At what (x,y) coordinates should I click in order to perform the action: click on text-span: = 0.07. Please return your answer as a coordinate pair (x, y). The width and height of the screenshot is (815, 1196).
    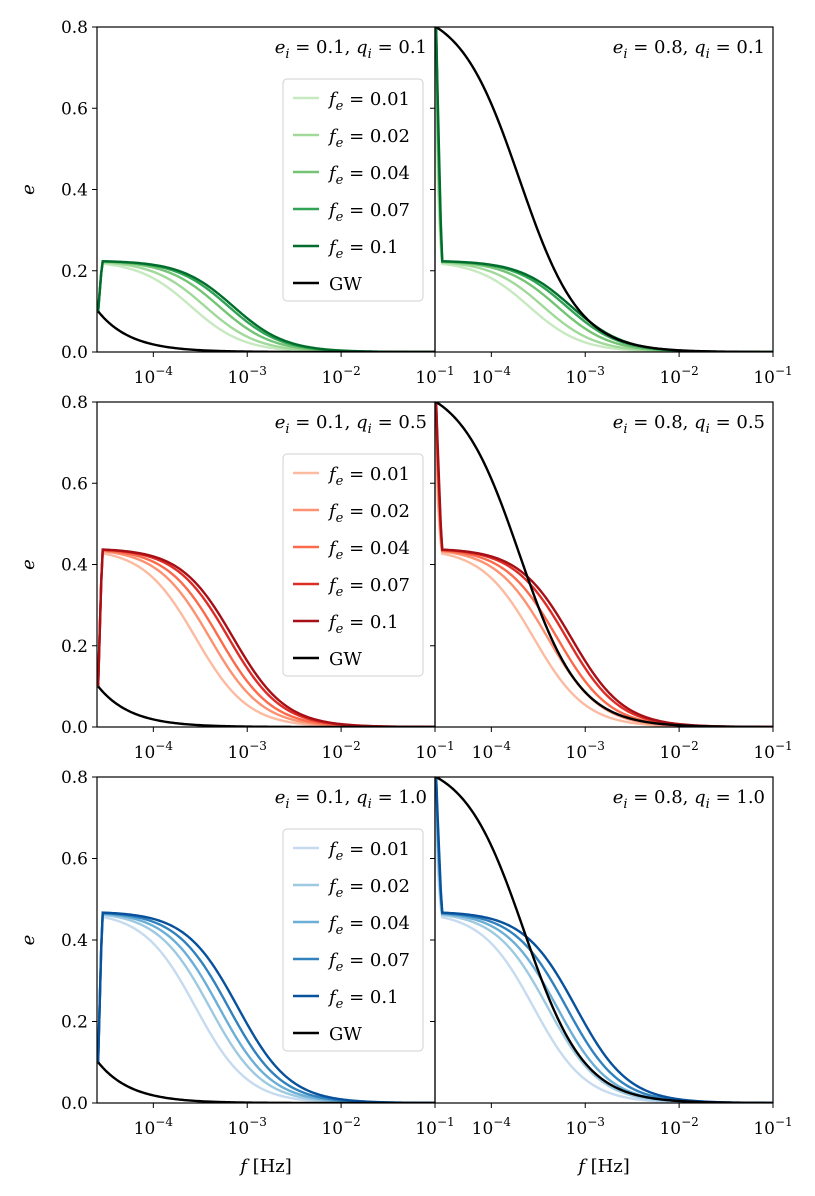
    Looking at the image, I should click on (376, 960).